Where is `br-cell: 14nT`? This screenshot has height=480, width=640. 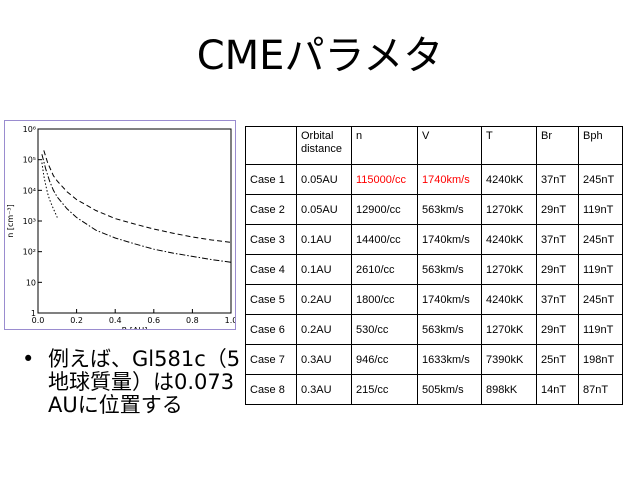 br-cell: 14nT is located at coordinates (557, 389).